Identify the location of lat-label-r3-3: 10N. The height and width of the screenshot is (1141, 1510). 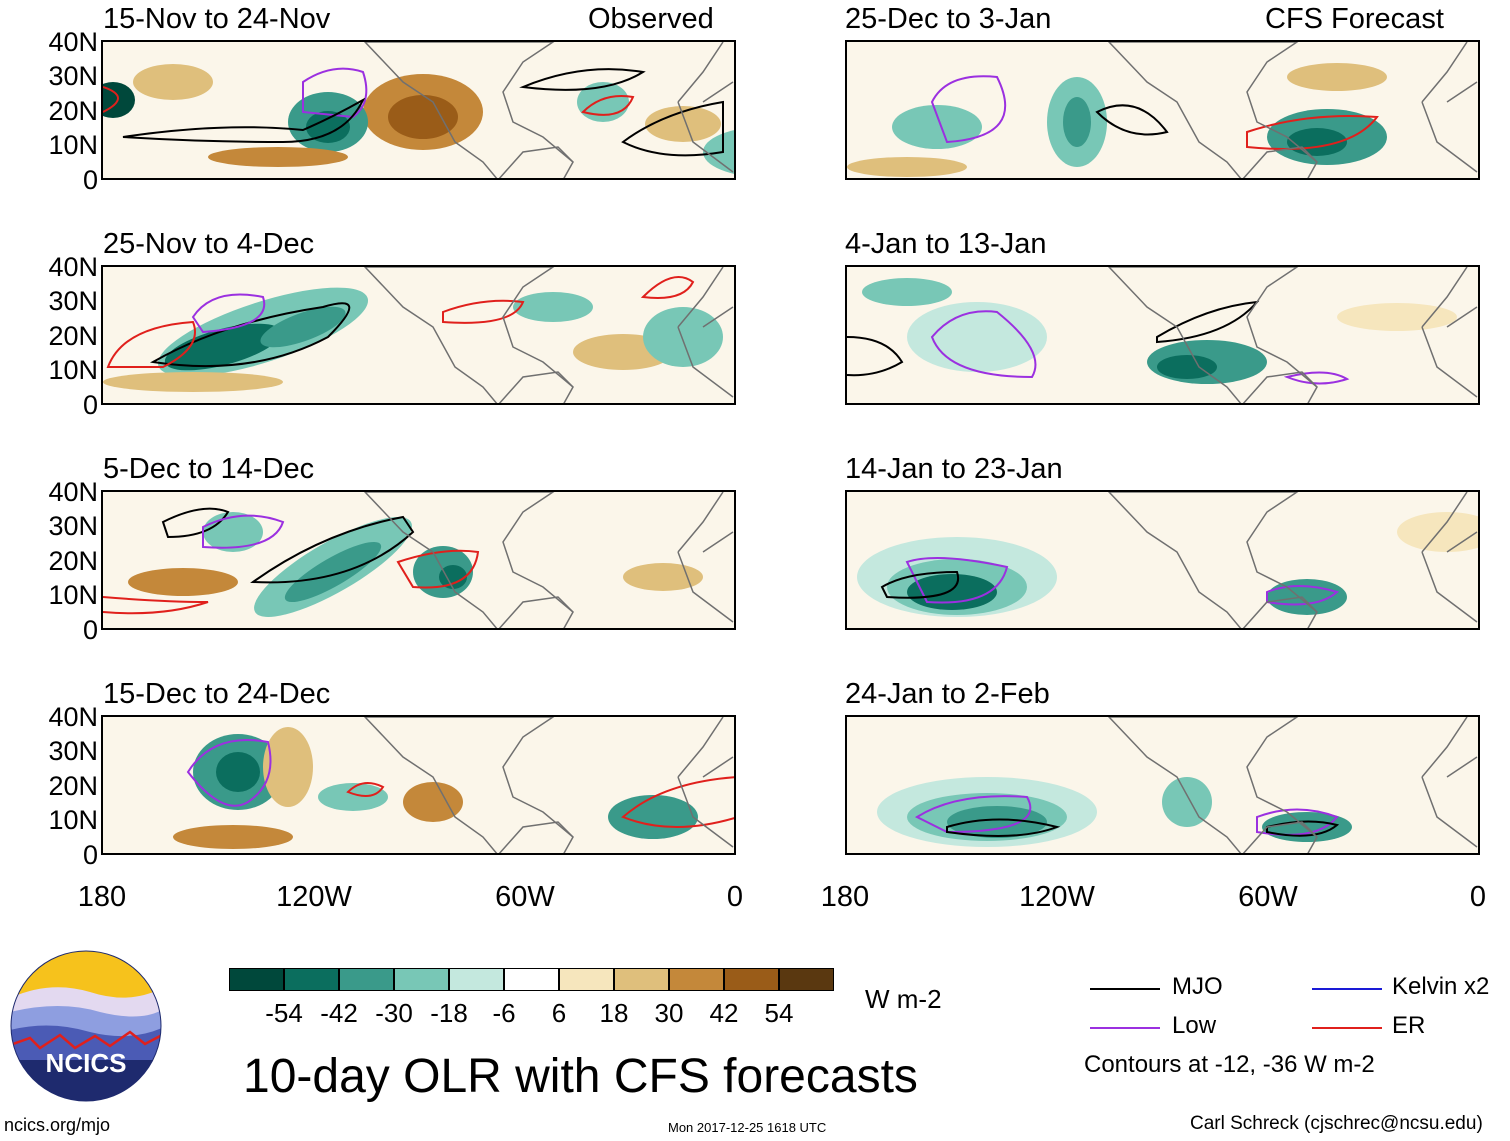
(73, 595).